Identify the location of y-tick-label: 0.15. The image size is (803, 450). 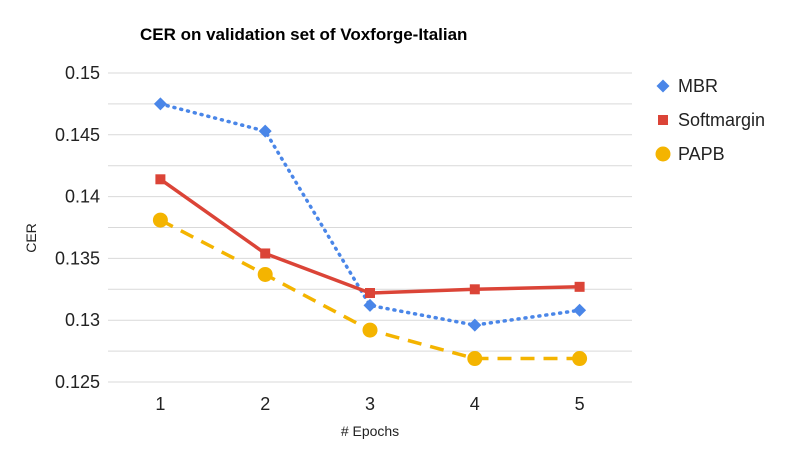
(82, 73).